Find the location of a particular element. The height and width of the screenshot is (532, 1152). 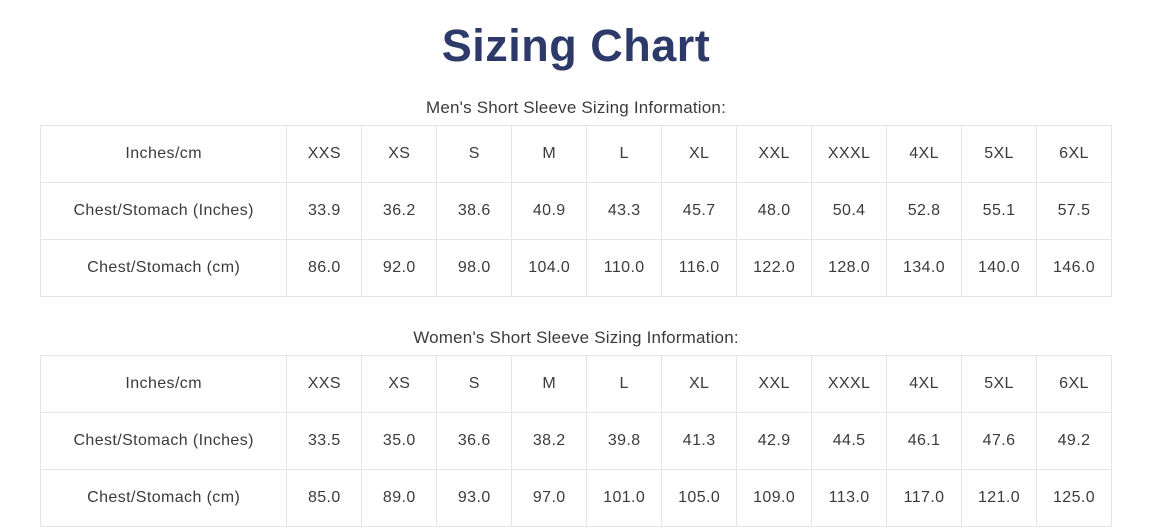

measurement-value-cell: 55.1 is located at coordinates (999, 210).